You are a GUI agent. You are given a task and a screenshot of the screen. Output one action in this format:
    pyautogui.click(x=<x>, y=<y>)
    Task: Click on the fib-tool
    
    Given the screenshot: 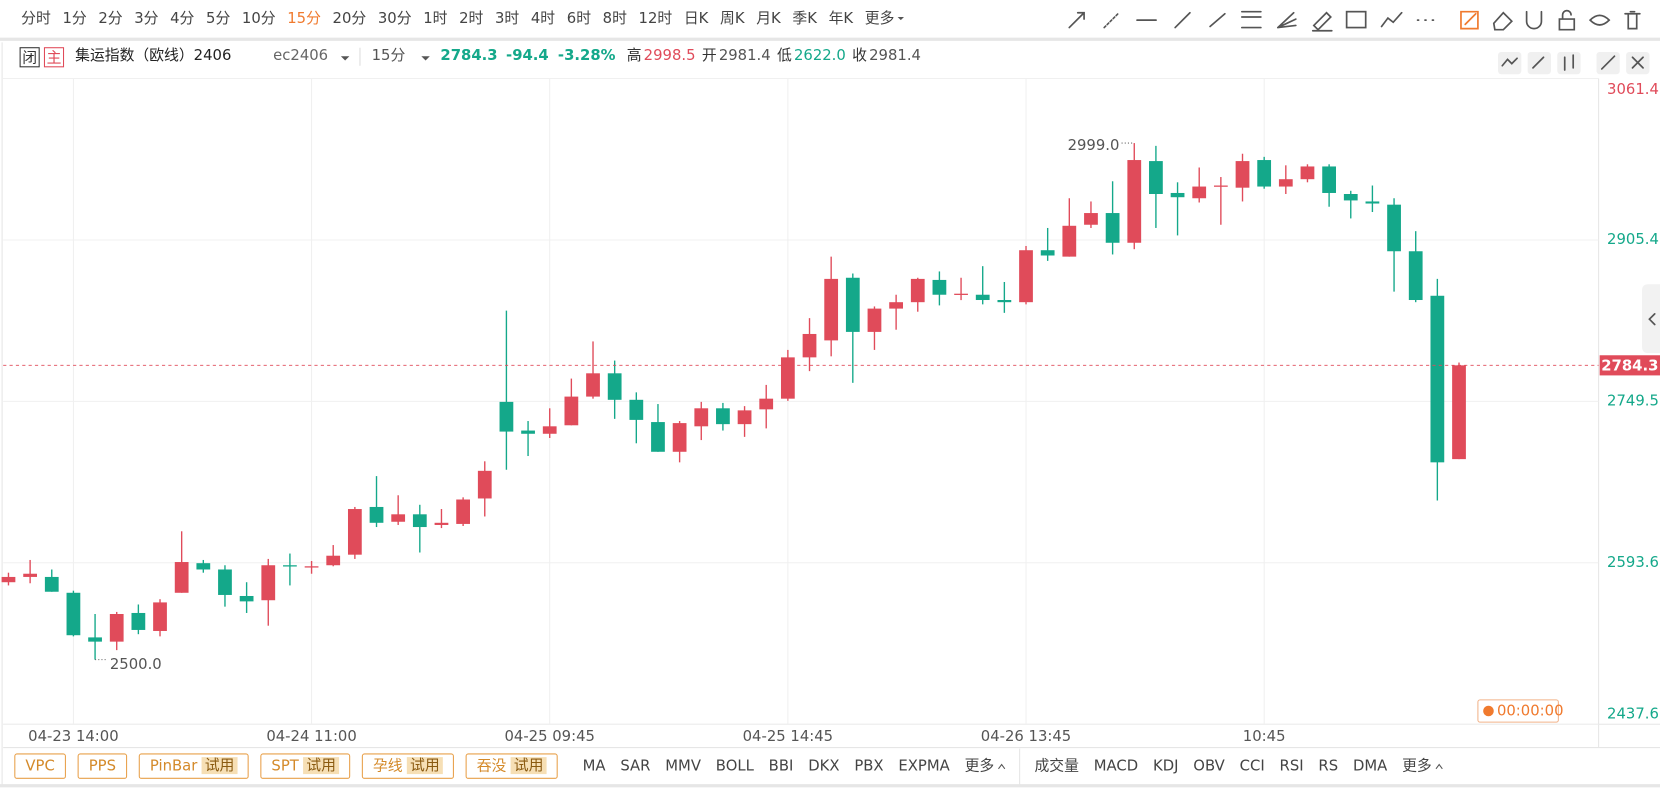 What is the action you would take?
    pyautogui.click(x=1251, y=19)
    